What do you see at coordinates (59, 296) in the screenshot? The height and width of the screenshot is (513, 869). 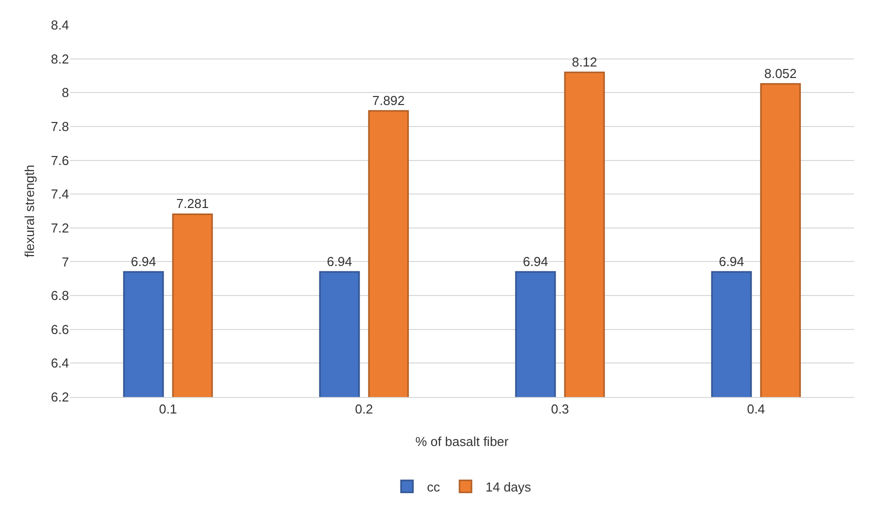 I see `y-tick-label: 6.8` at bounding box center [59, 296].